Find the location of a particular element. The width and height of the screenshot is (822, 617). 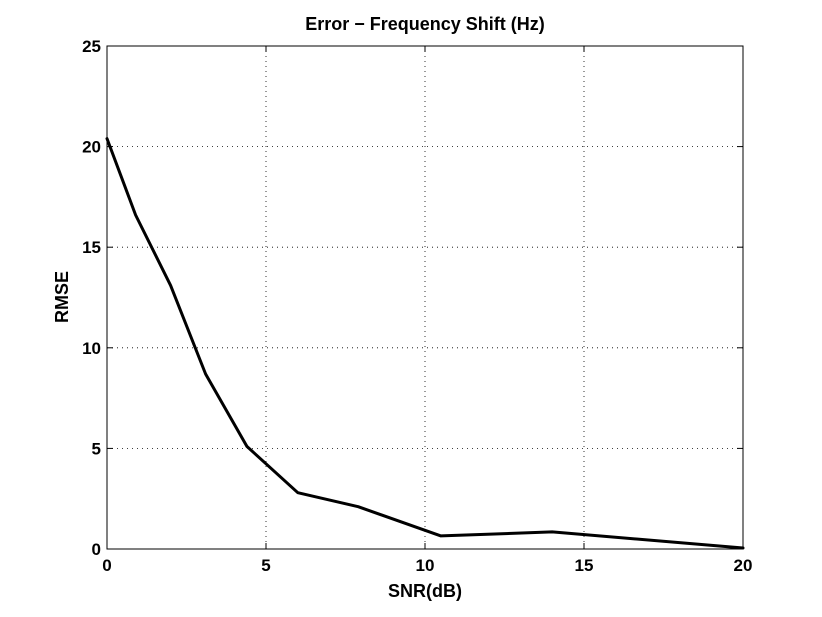

chart-title: Error − Frequency Shift (Hz) is located at coordinates (425, 24).